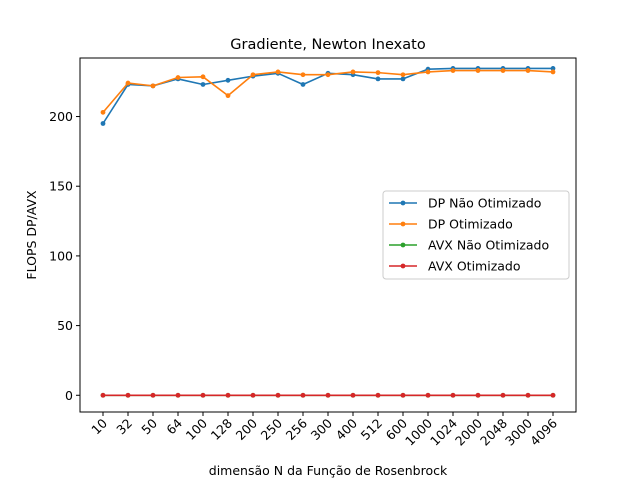 The image size is (640, 480). What do you see at coordinates (149, 426) in the screenshot?
I see `x-tick-label: 50` at bounding box center [149, 426].